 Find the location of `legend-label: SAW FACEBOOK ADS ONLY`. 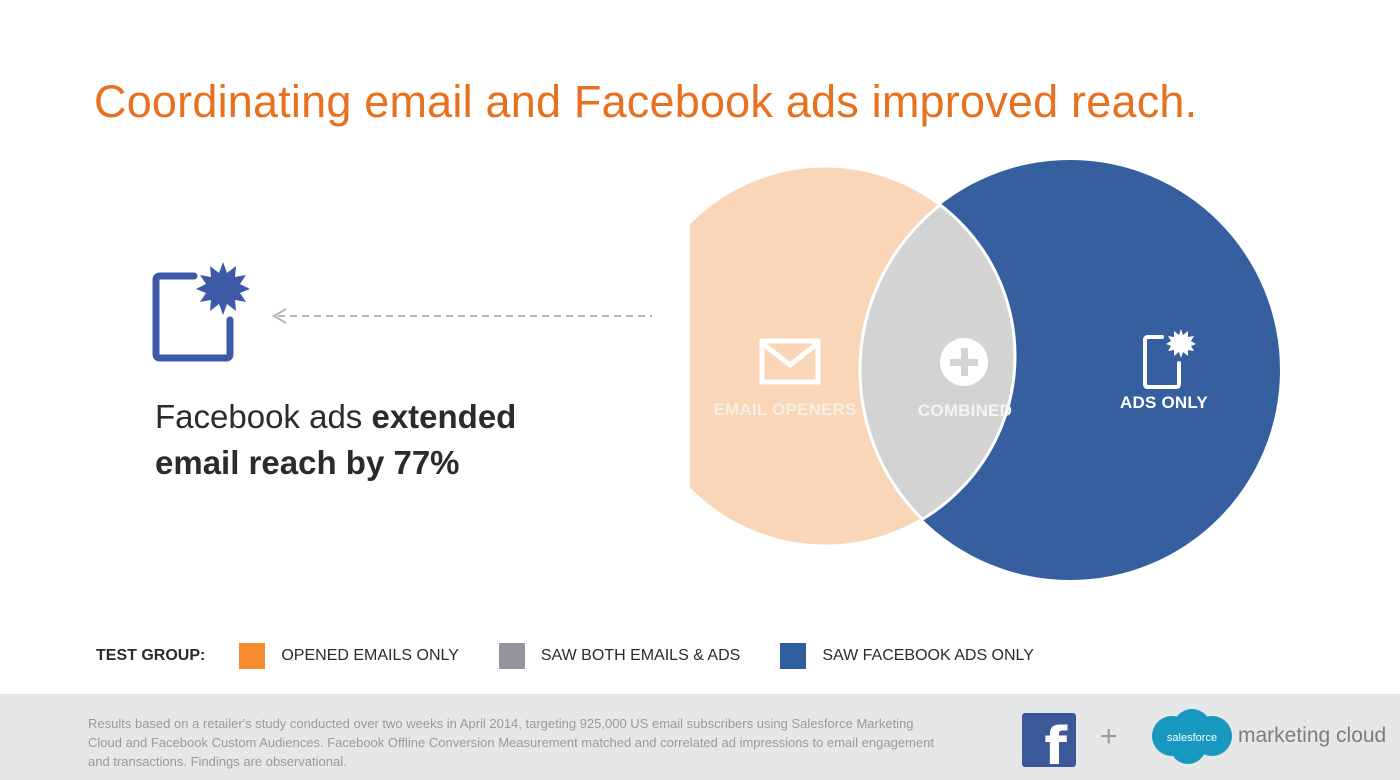

legend-label: SAW FACEBOOK ADS ONLY is located at coordinates (928, 655).